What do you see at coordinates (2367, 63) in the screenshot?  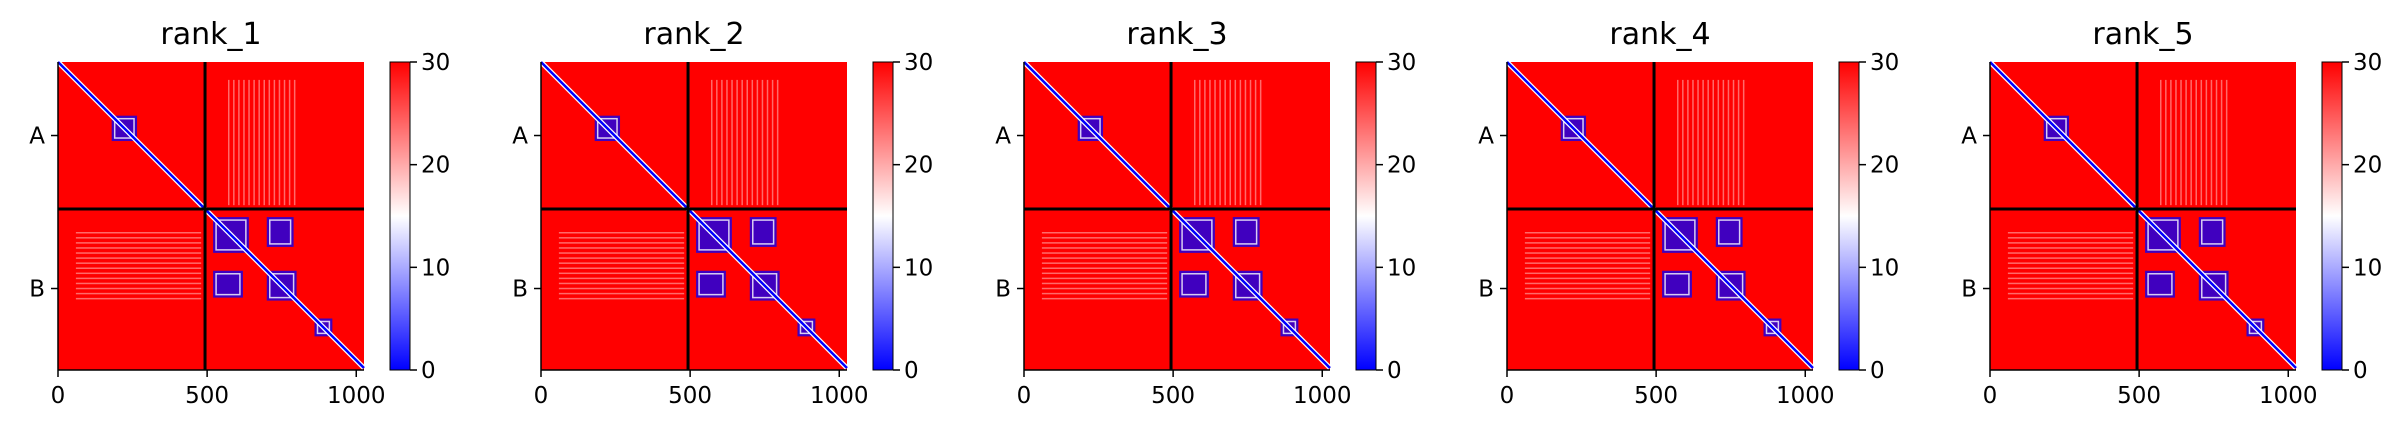 I see `colorbar-tick-label: 30` at bounding box center [2367, 63].